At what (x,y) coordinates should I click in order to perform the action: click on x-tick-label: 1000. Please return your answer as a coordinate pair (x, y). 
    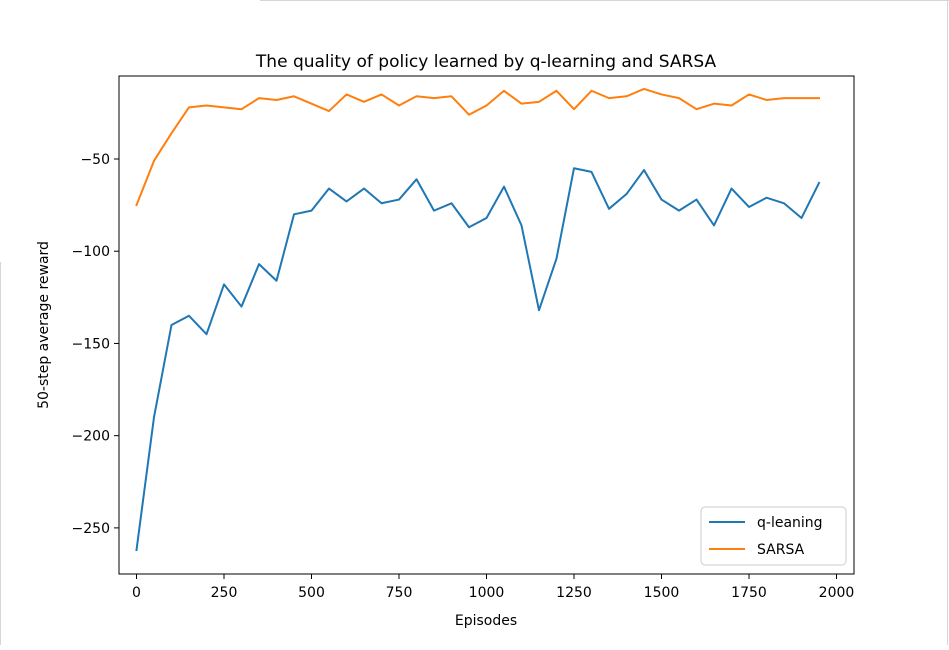
    Looking at the image, I should click on (487, 593).